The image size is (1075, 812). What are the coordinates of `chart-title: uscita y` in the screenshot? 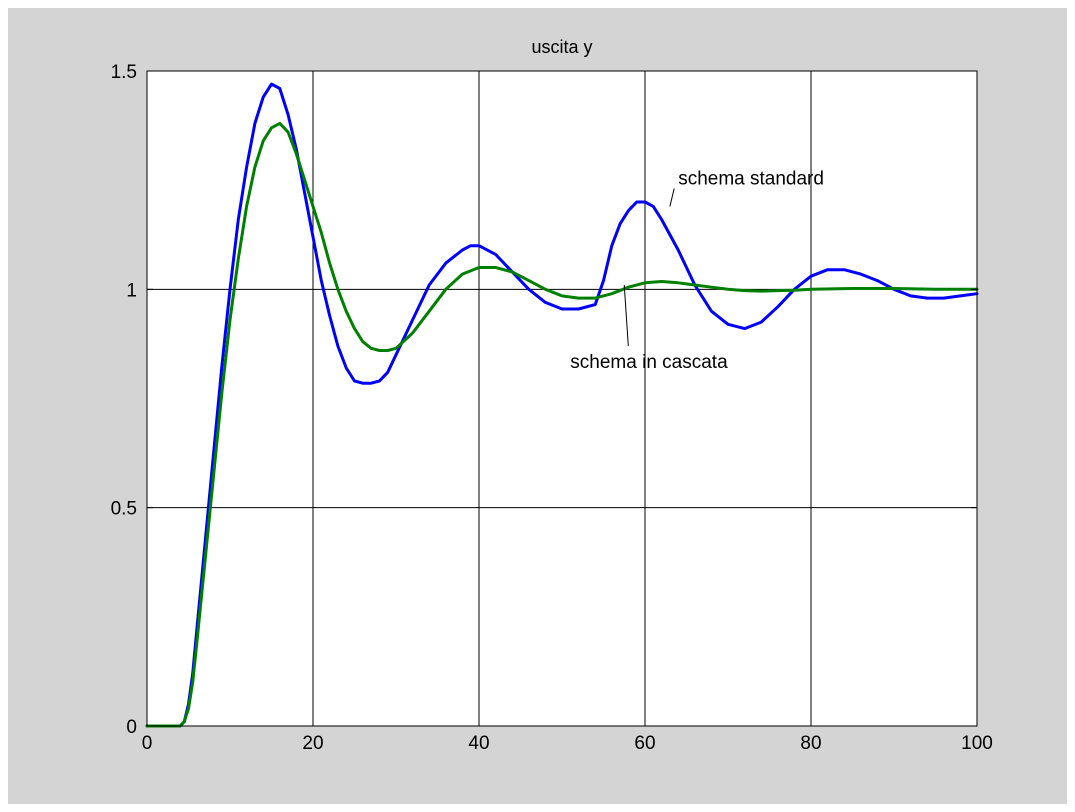 It's located at (561, 47).